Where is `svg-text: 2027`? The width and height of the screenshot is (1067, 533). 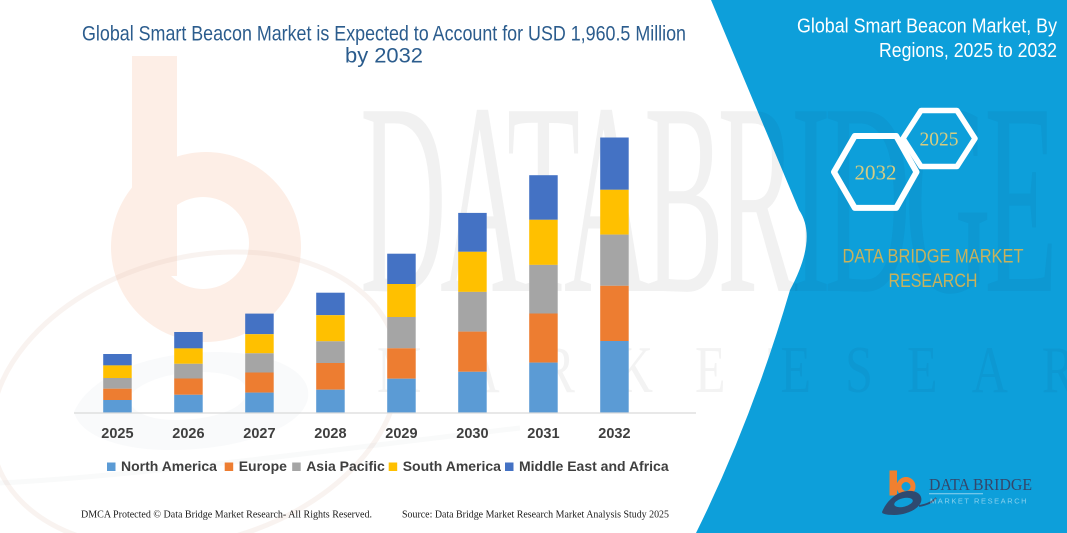
svg-text: 2027 is located at coordinates (259, 434).